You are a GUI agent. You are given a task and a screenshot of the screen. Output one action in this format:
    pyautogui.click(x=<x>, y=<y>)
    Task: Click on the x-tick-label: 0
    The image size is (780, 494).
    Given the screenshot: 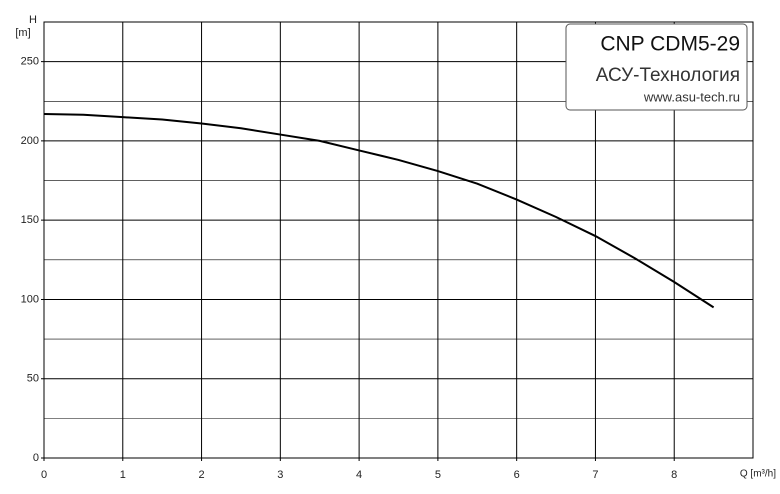 What is the action you would take?
    pyautogui.click(x=44, y=475)
    